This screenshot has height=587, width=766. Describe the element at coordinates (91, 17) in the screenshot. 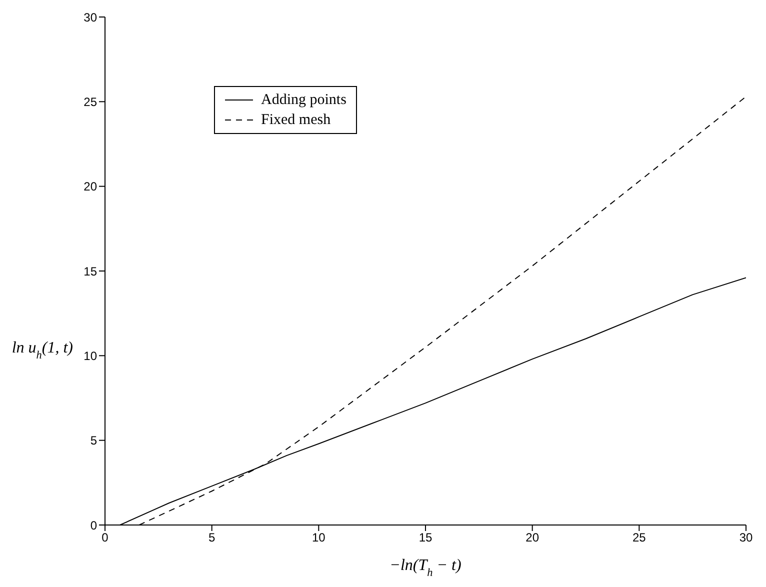

I see `y-tick-label: 30` at that location.